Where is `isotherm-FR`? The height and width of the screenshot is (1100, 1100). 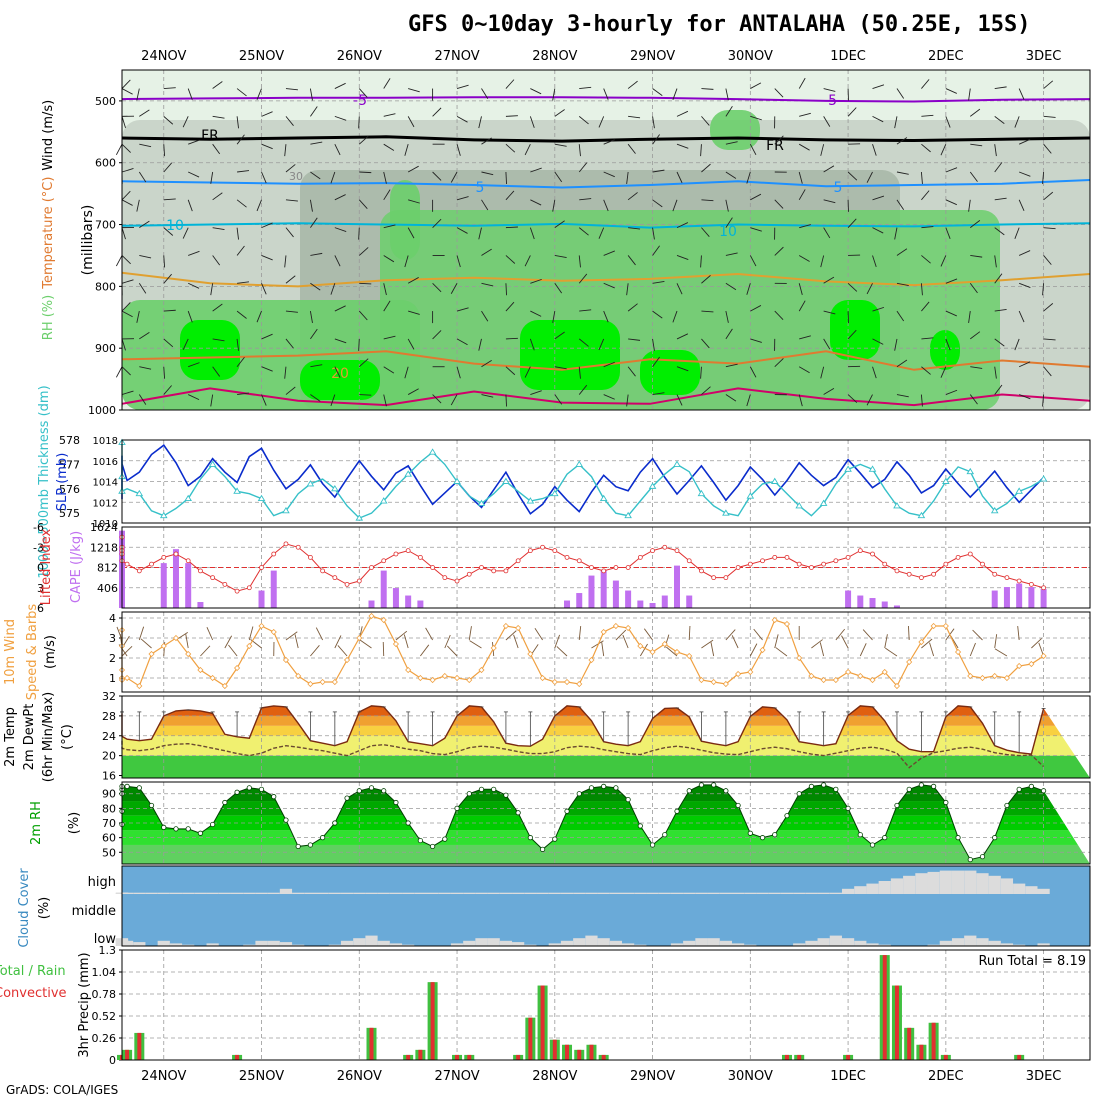
isotherm-FR is located at coordinates (606, 139).